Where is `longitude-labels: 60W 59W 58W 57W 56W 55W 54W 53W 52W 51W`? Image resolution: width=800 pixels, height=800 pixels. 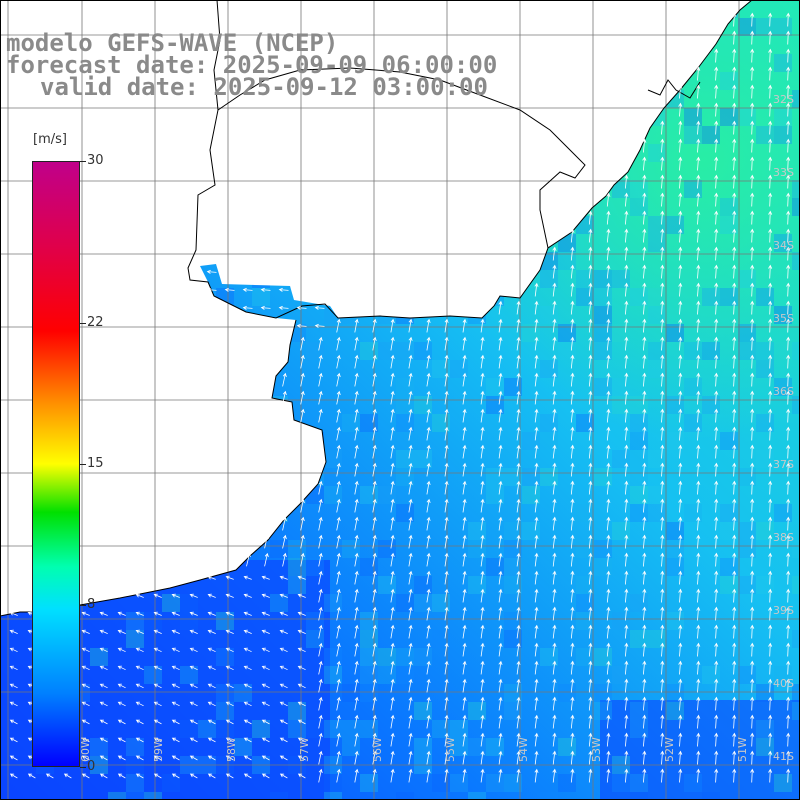
longitude-labels: 60W 59W 58W 57W 56W 55W 54W 53W 52W 51W is located at coordinates (414, 749).